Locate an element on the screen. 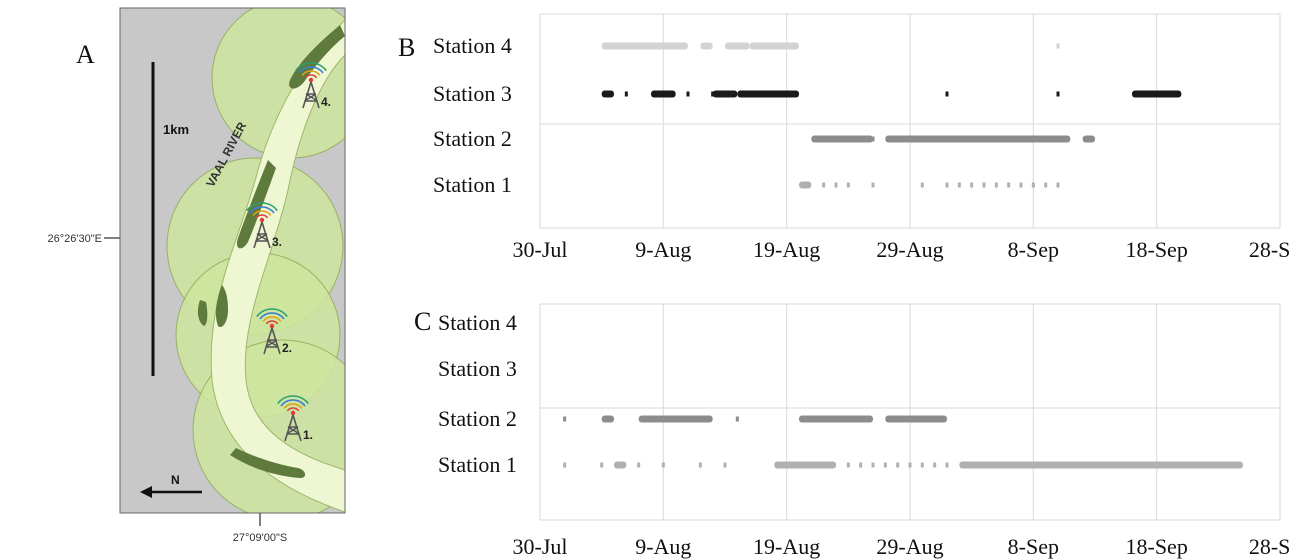 This screenshot has width=1290, height=560. river-island-left is located at coordinates (202, 313).